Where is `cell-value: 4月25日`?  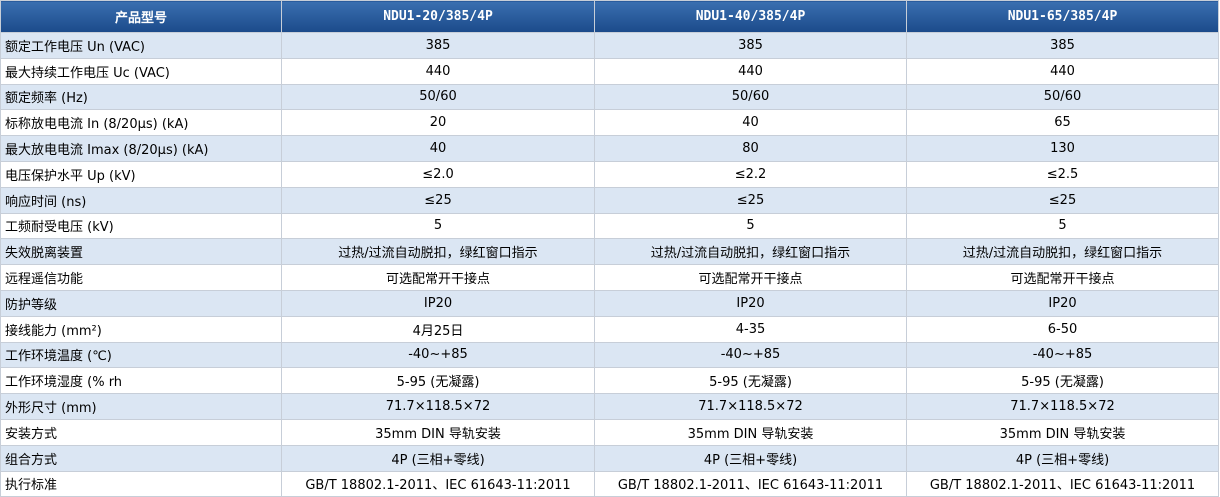 cell-value: 4月25日 is located at coordinates (438, 329).